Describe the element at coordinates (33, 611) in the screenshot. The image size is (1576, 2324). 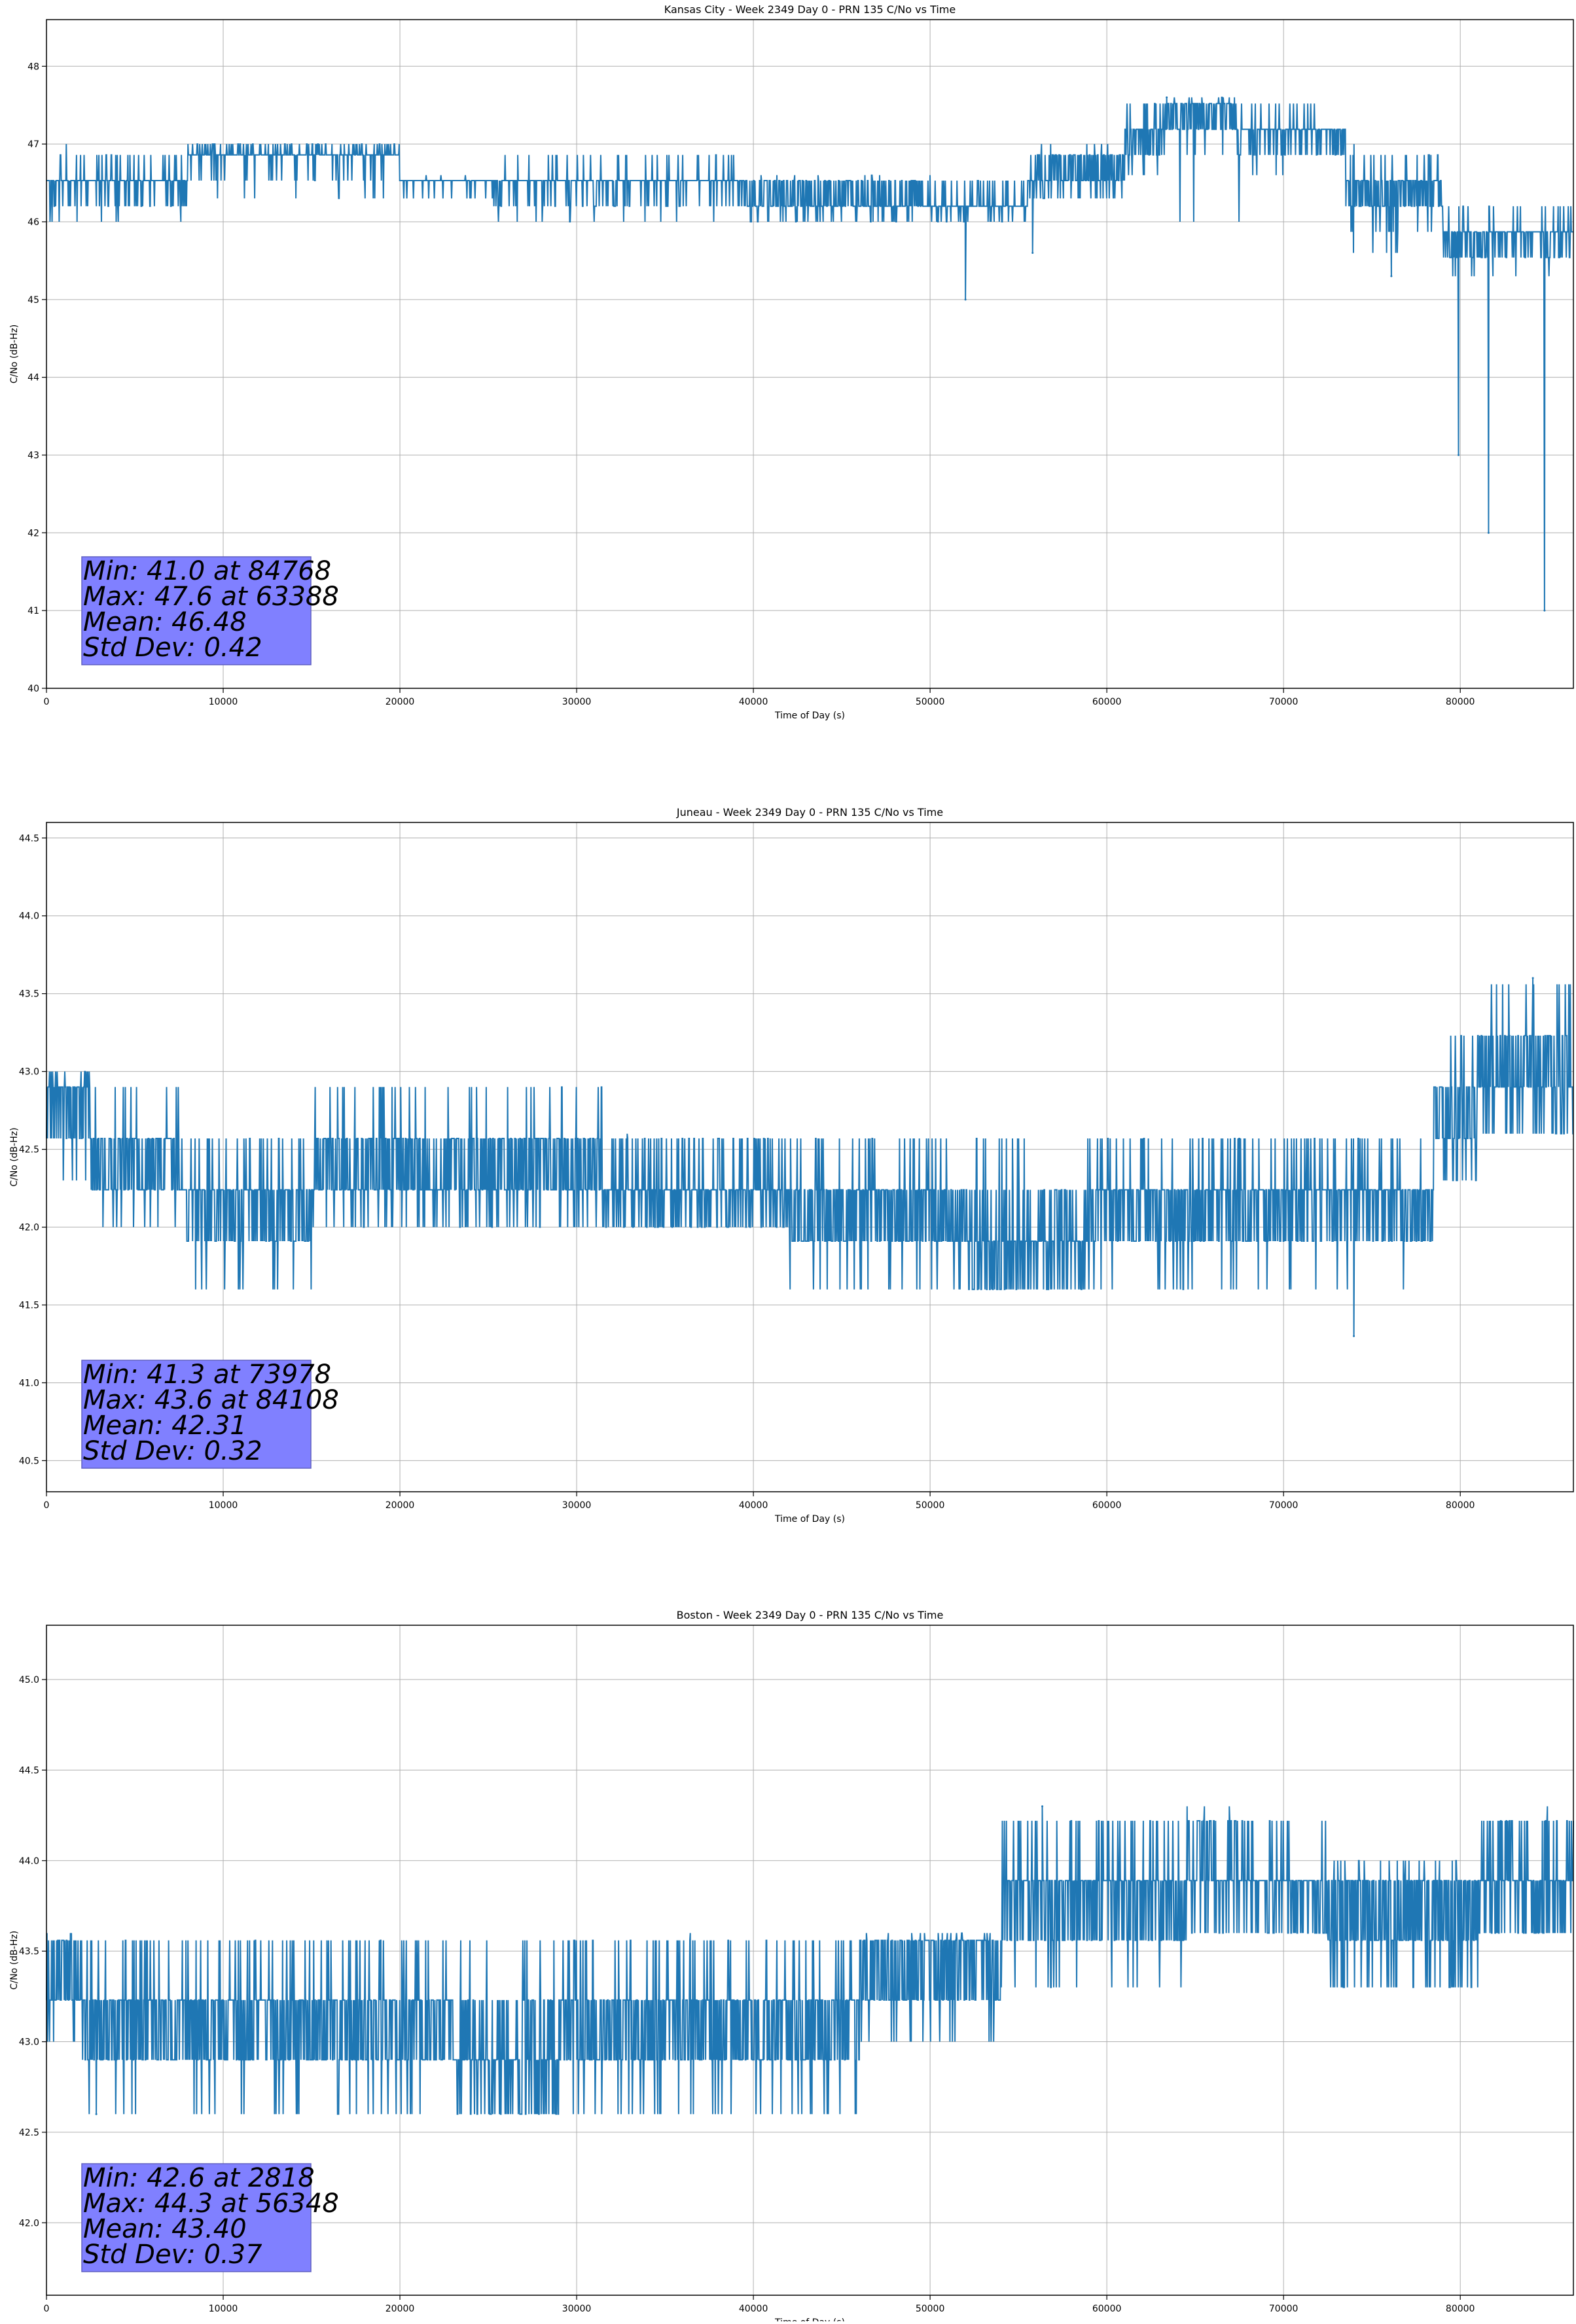
I see `y-tick-label: 41` at that location.